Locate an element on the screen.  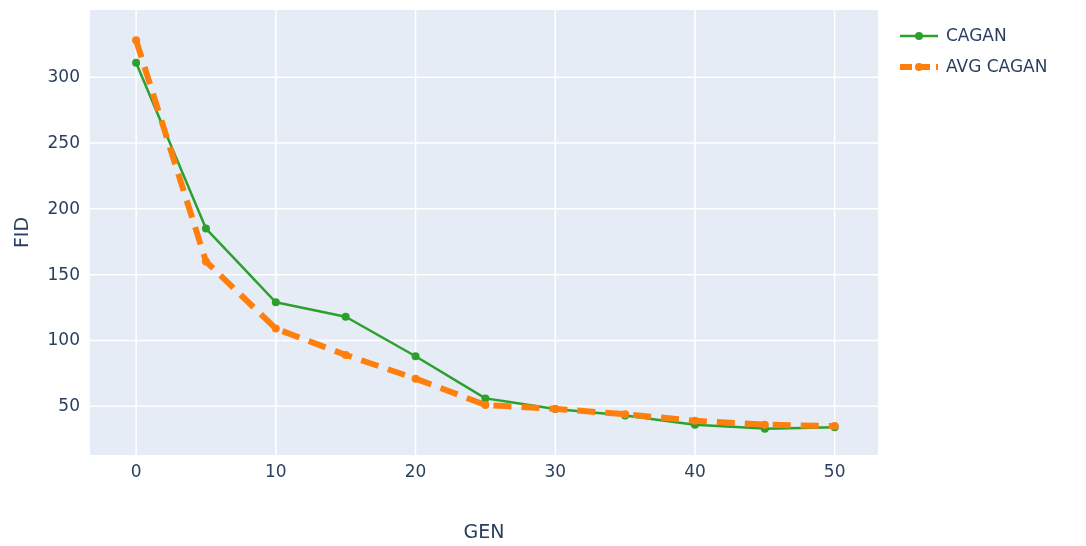
y-tick-label: 300 is located at coordinates (63, 76).